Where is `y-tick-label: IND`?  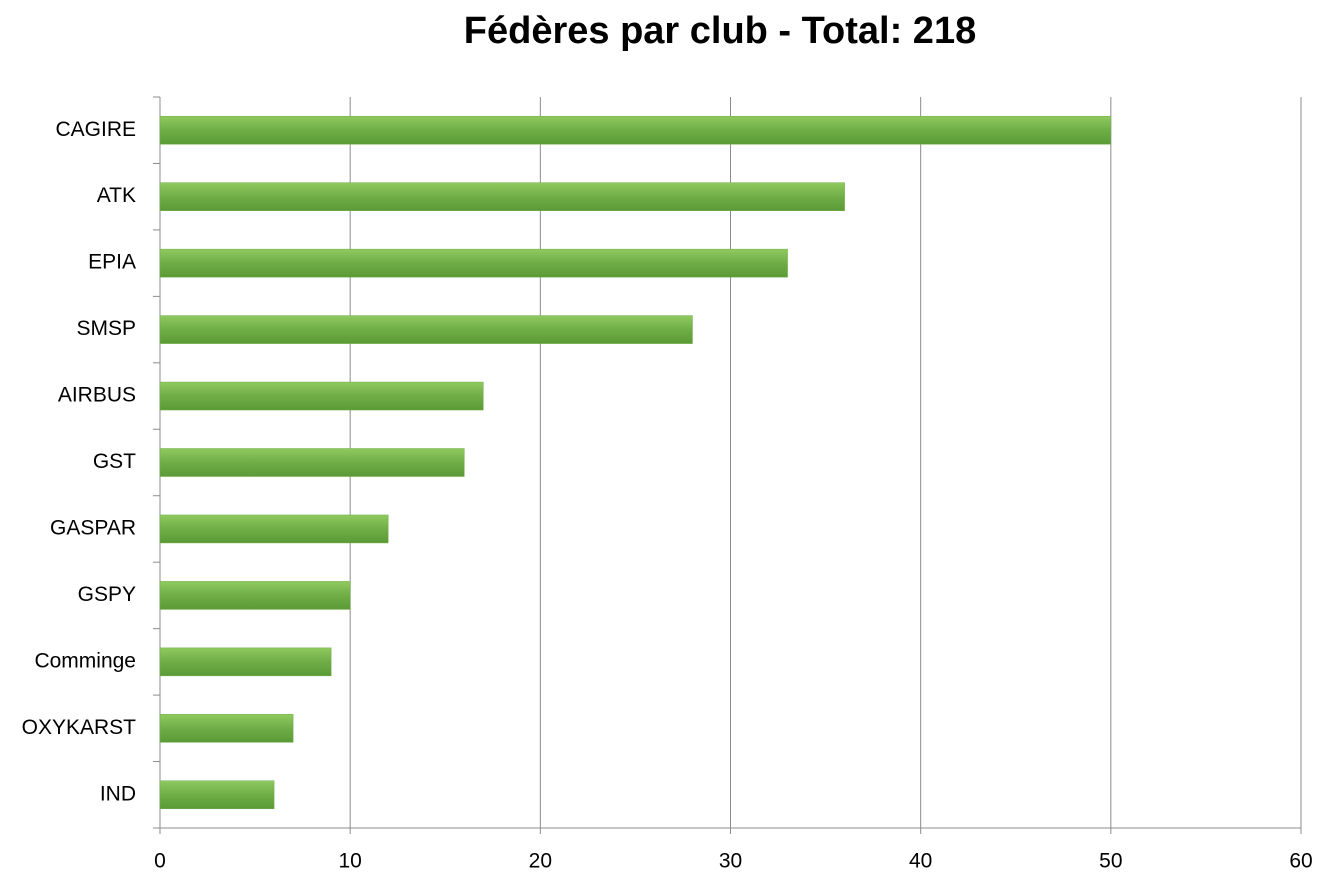 y-tick-label: IND is located at coordinates (118, 793).